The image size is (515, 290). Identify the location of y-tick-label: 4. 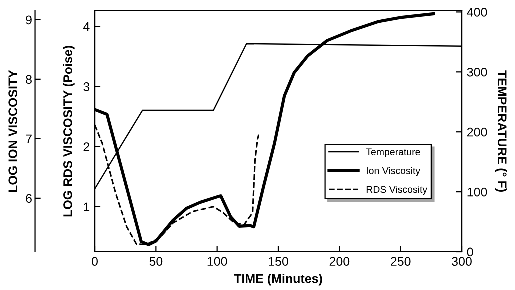
(86, 27).